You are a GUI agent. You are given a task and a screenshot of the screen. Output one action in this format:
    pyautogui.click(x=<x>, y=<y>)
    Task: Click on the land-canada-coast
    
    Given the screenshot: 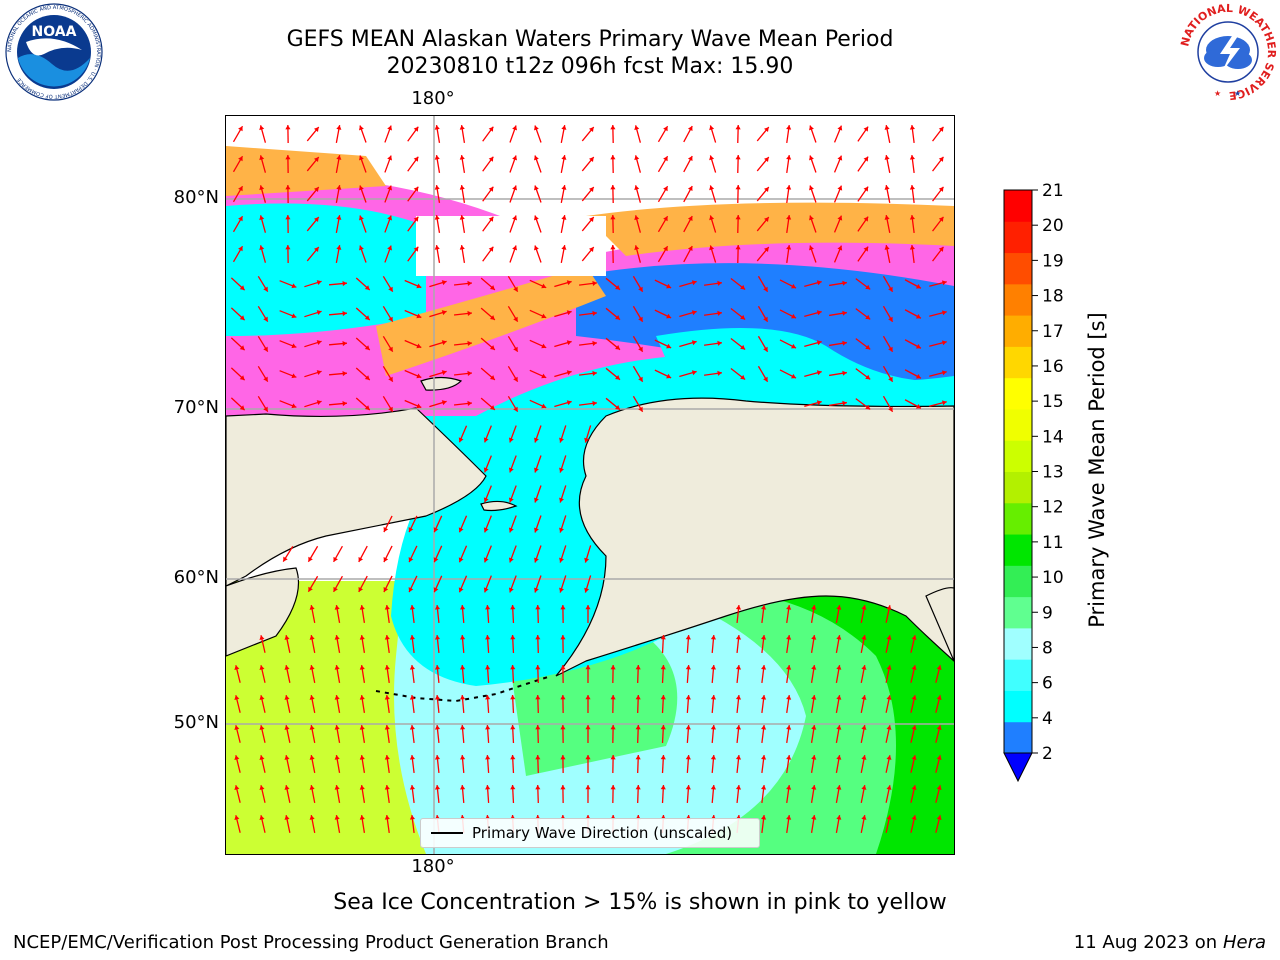 What is the action you would take?
    pyautogui.click(x=939, y=624)
    